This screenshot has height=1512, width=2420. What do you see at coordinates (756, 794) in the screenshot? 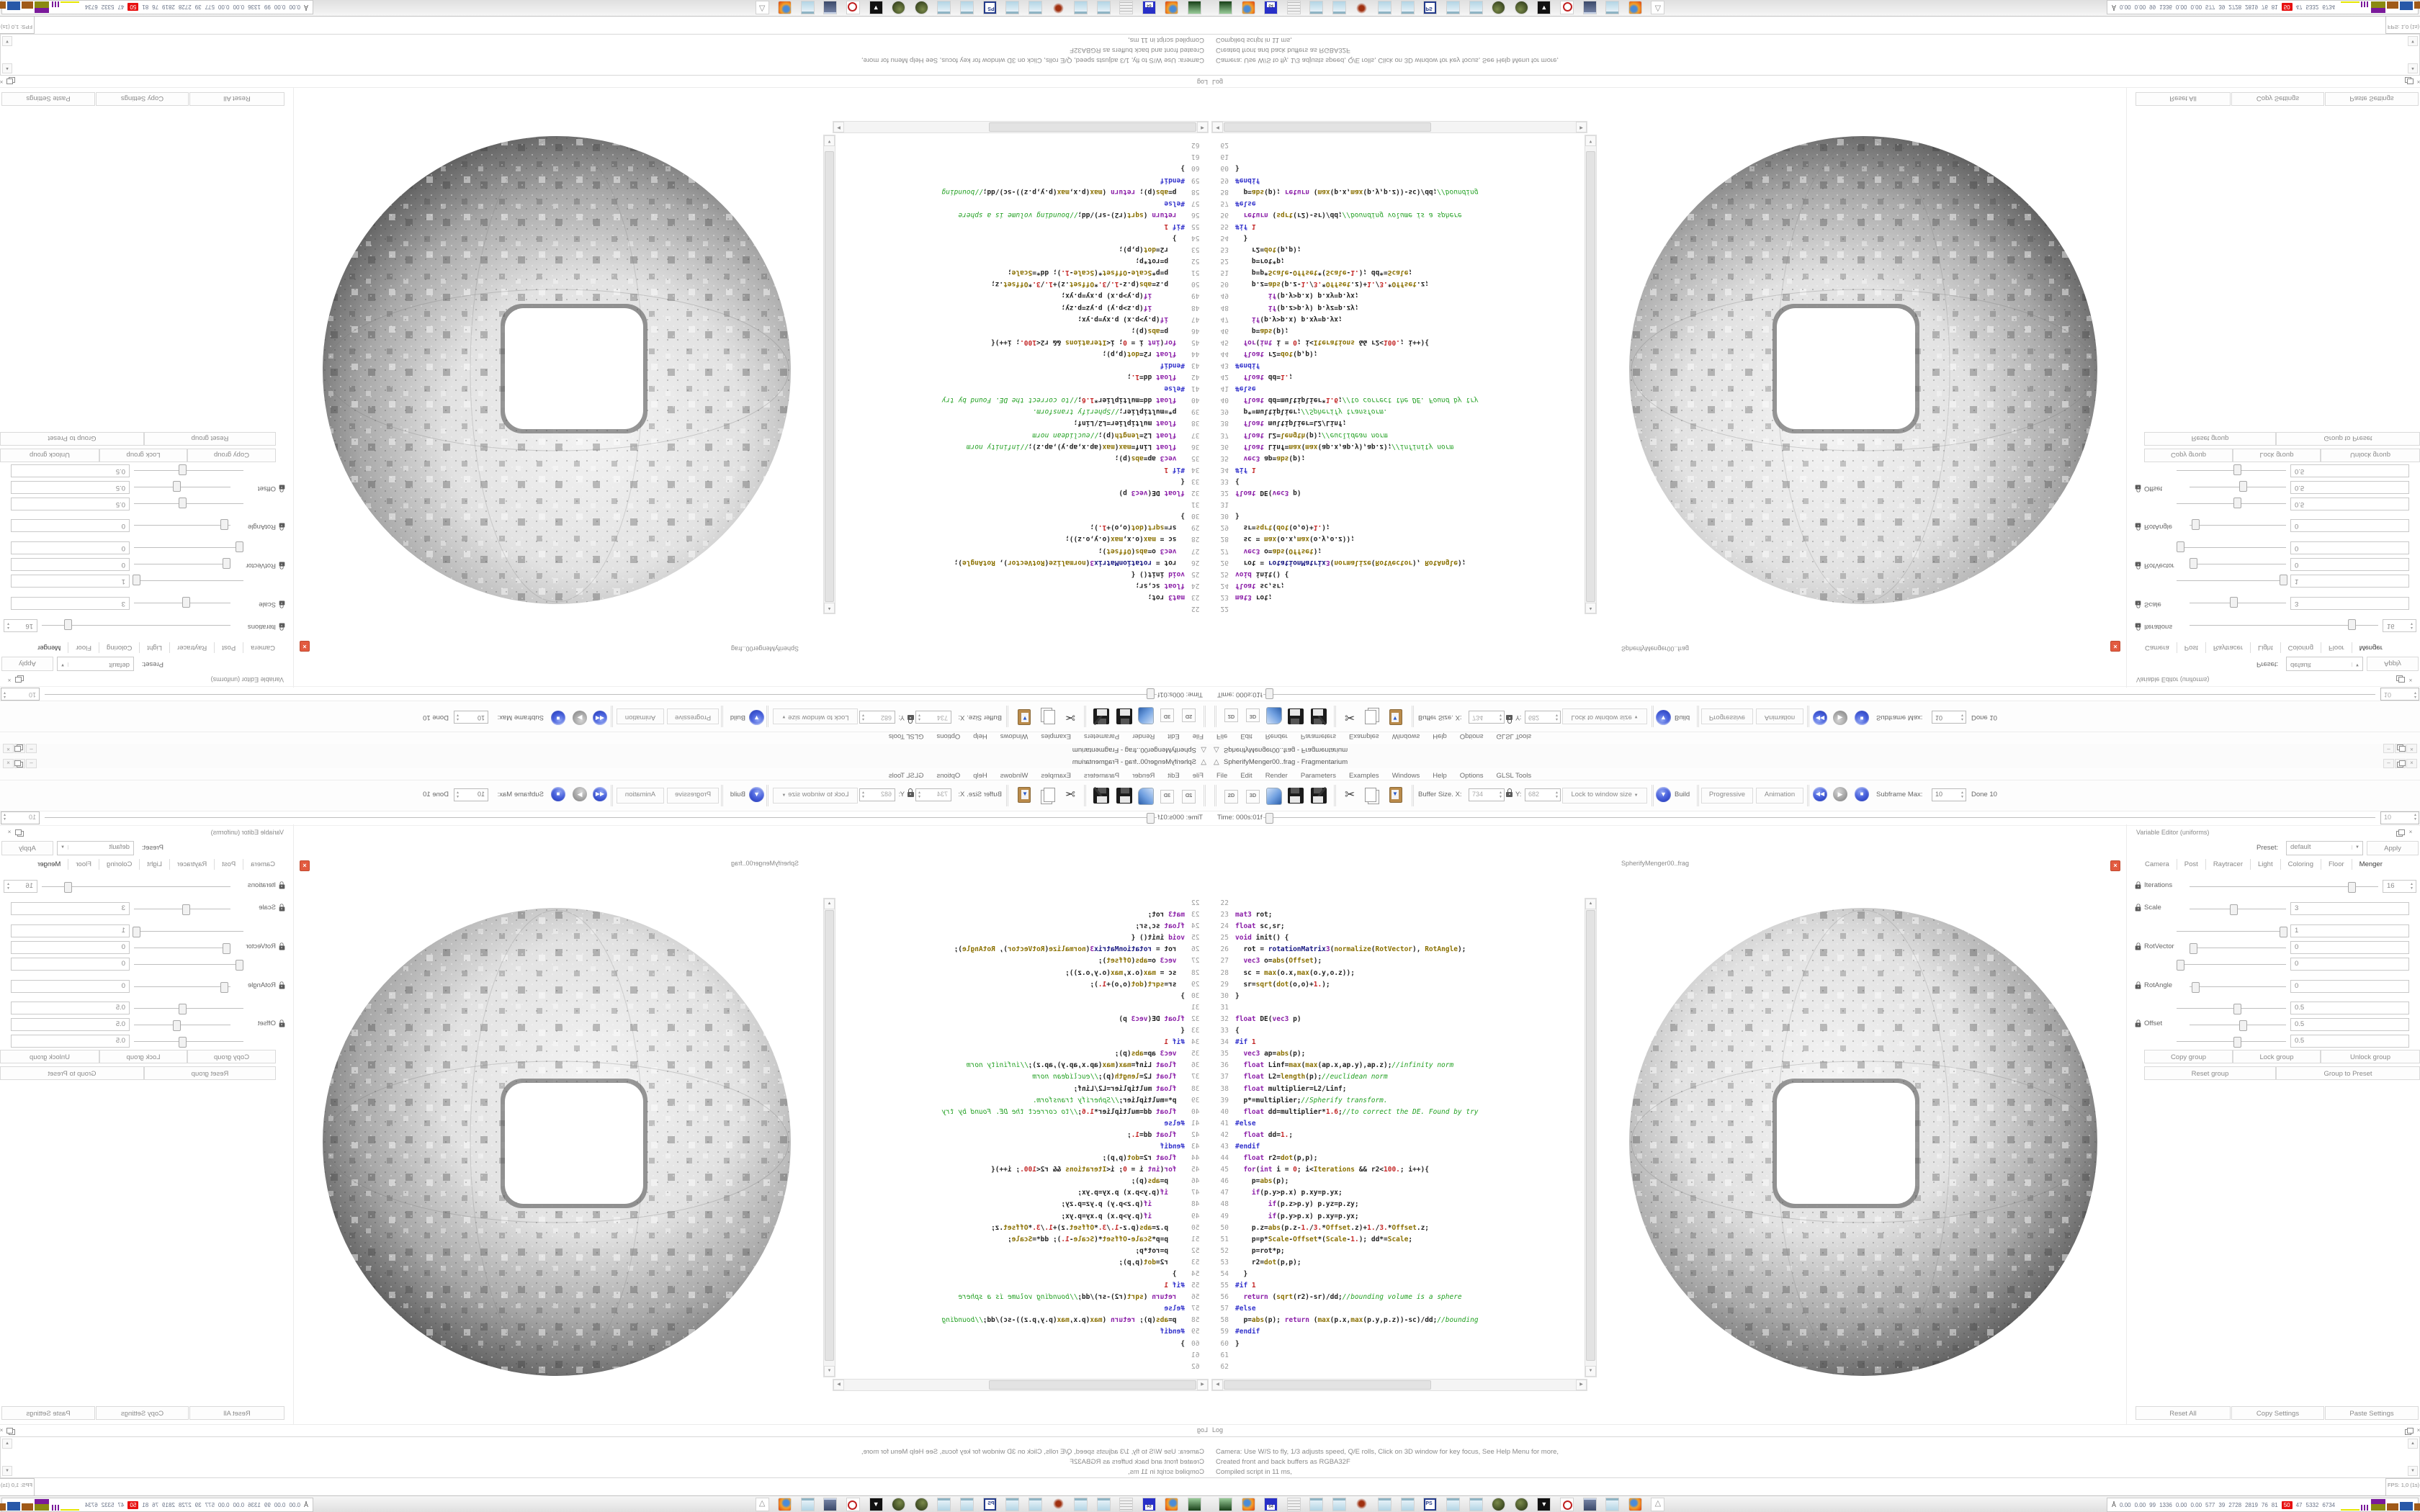
I see `build-button-icon: ▼` at bounding box center [756, 794].